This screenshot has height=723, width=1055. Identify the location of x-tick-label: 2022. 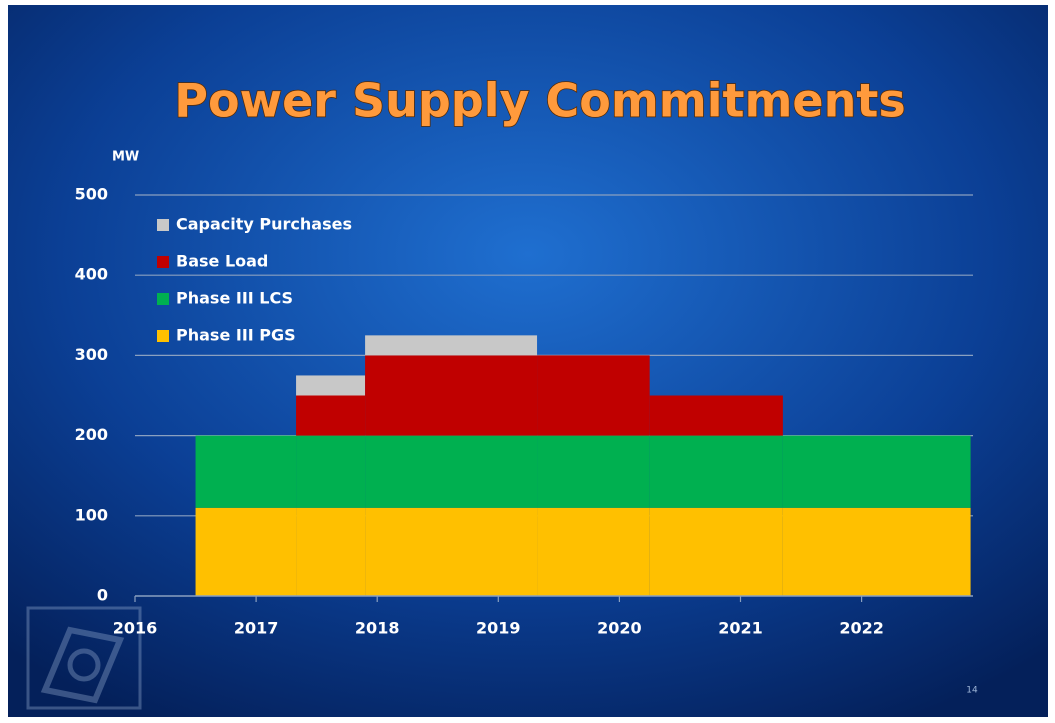
(861, 628).